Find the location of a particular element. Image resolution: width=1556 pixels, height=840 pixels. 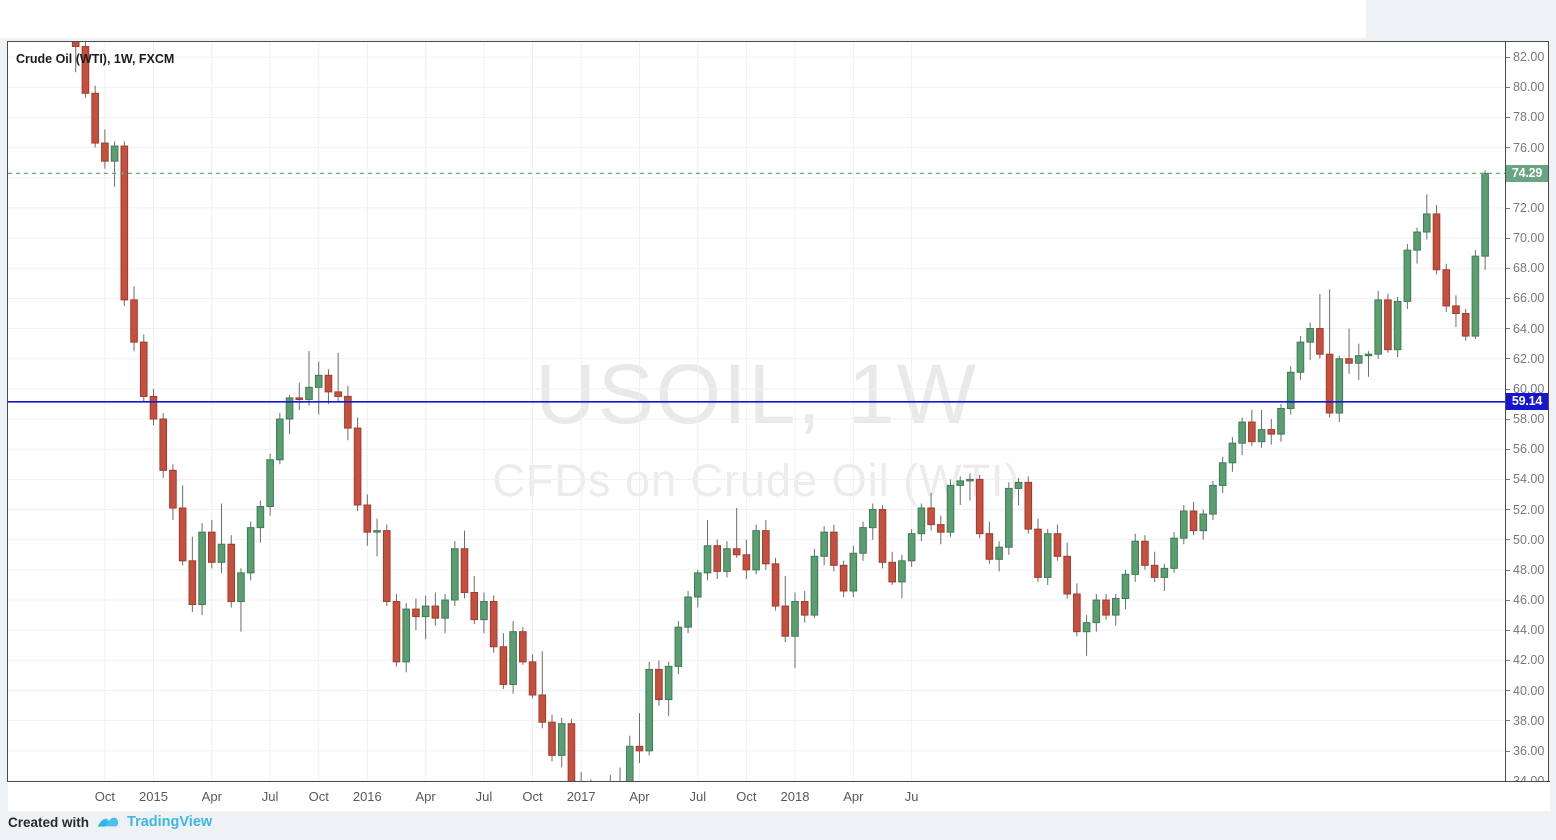

price-axis-tick-label: 50.00 is located at coordinates (1529, 539).